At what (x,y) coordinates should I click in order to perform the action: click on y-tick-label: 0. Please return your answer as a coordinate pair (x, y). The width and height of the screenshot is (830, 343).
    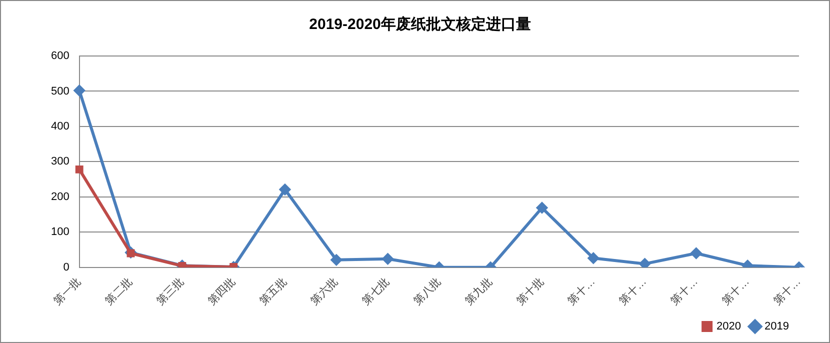
    Looking at the image, I should click on (66, 267).